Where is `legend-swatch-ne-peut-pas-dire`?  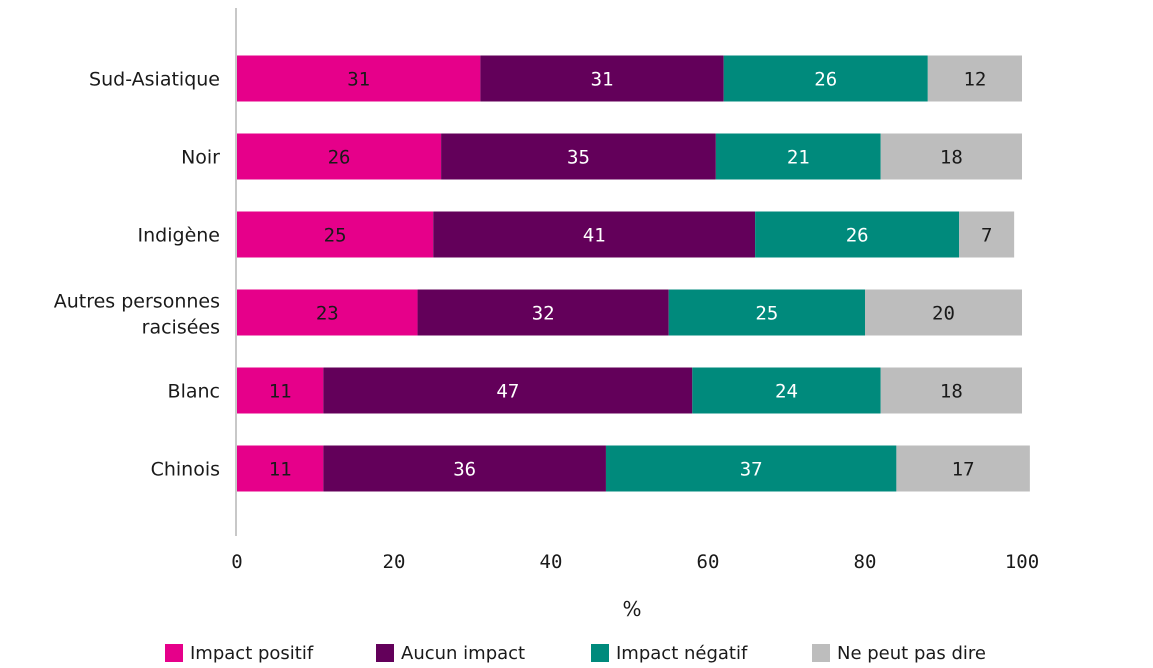 legend-swatch-ne-peut-pas-dire is located at coordinates (821, 653).